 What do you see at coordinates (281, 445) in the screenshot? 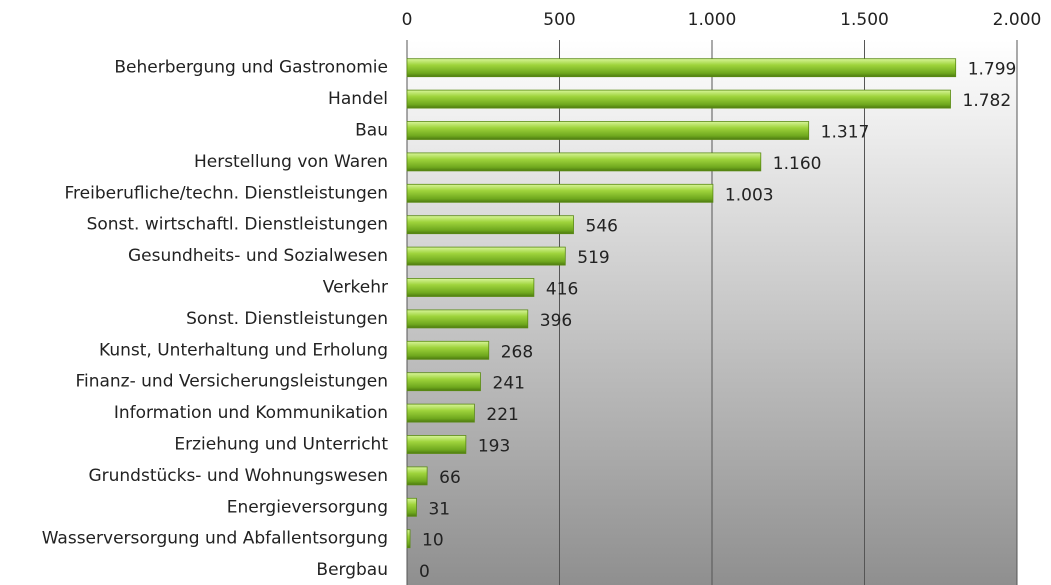
I see `y-tick-label: Erziehung und Unterricht` at bounding box center [281, 445].